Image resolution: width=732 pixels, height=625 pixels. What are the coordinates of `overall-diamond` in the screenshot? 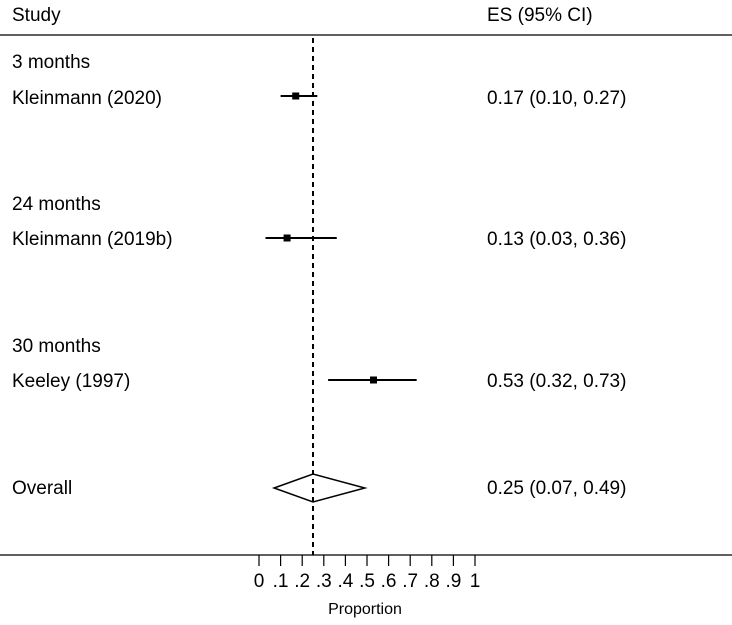 It's located at (319, 488).